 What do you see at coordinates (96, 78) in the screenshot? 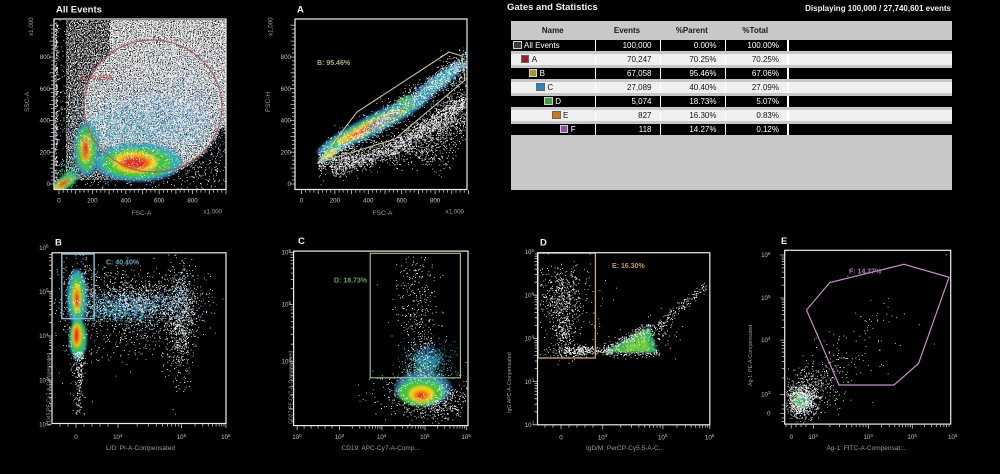
I see `svg-text: A: 70.25%` at bounding box center [96, 78].